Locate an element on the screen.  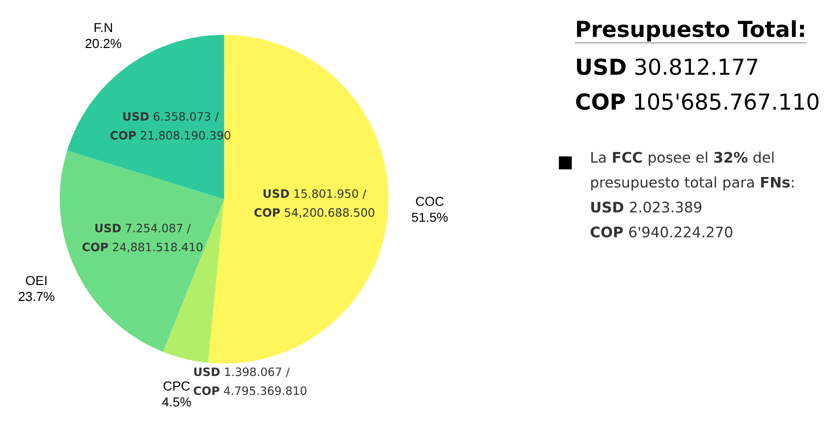
text: COP 6'940.224.270 is located at coordinates (661, 232).